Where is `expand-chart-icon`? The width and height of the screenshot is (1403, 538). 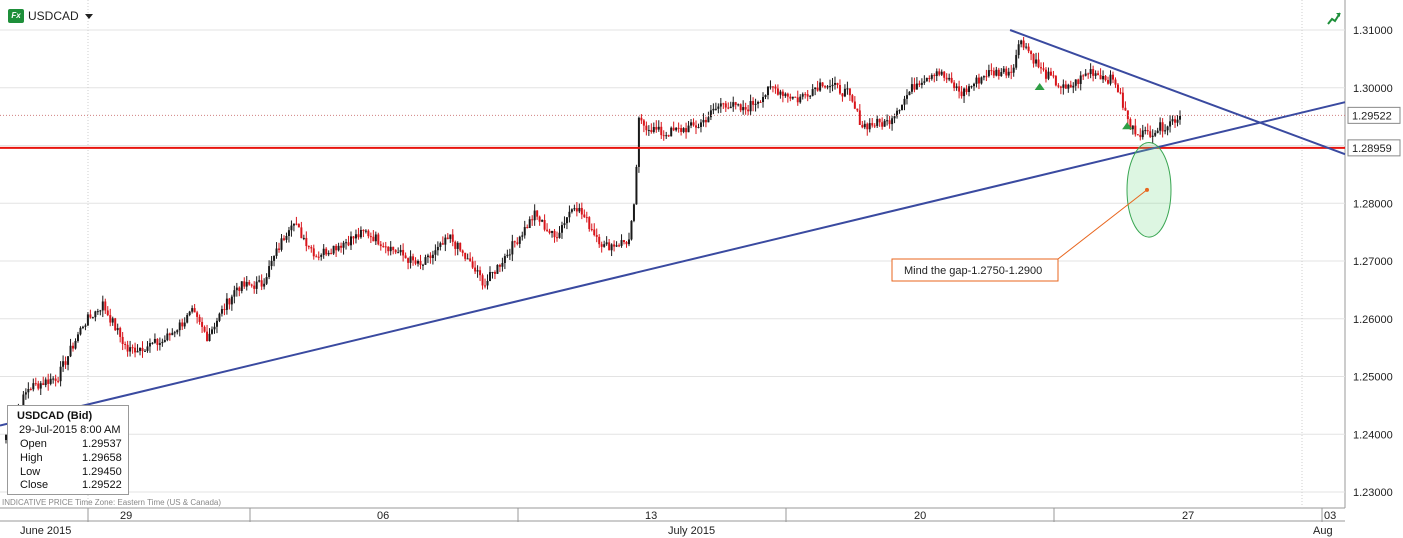
expand-chart-icon is located at coordinates (1334, 18).